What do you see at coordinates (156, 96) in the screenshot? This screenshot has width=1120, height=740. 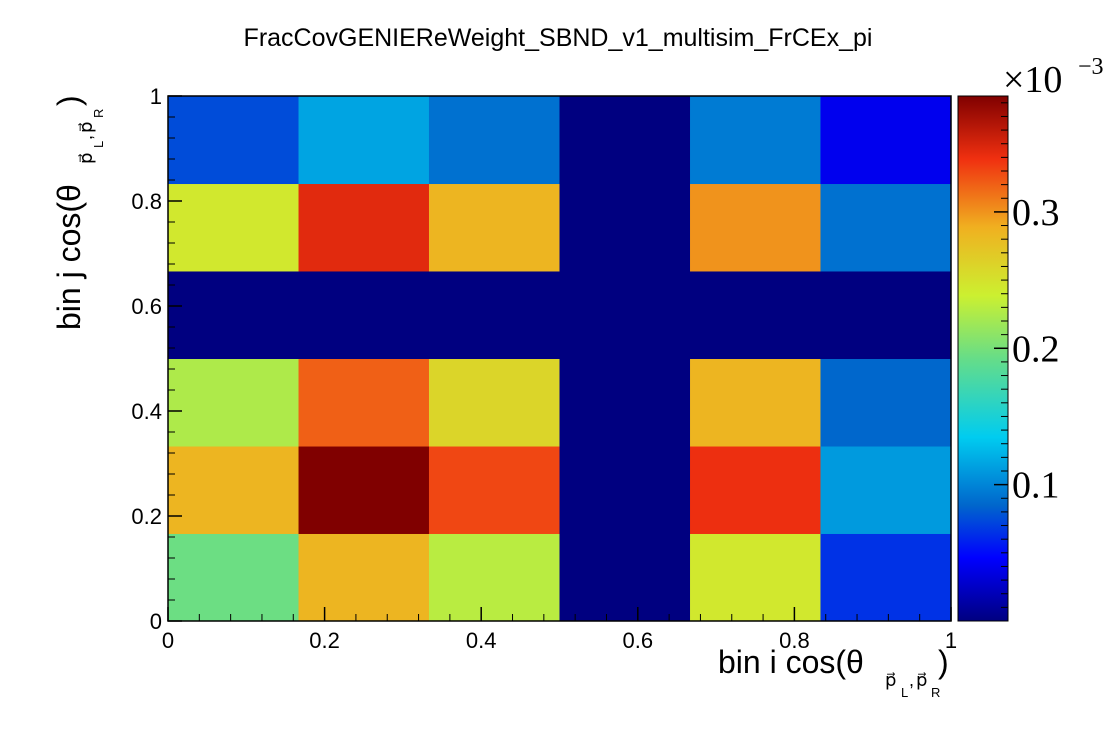 I see `y-tick-label: 1` at bounding box center [156, 96].